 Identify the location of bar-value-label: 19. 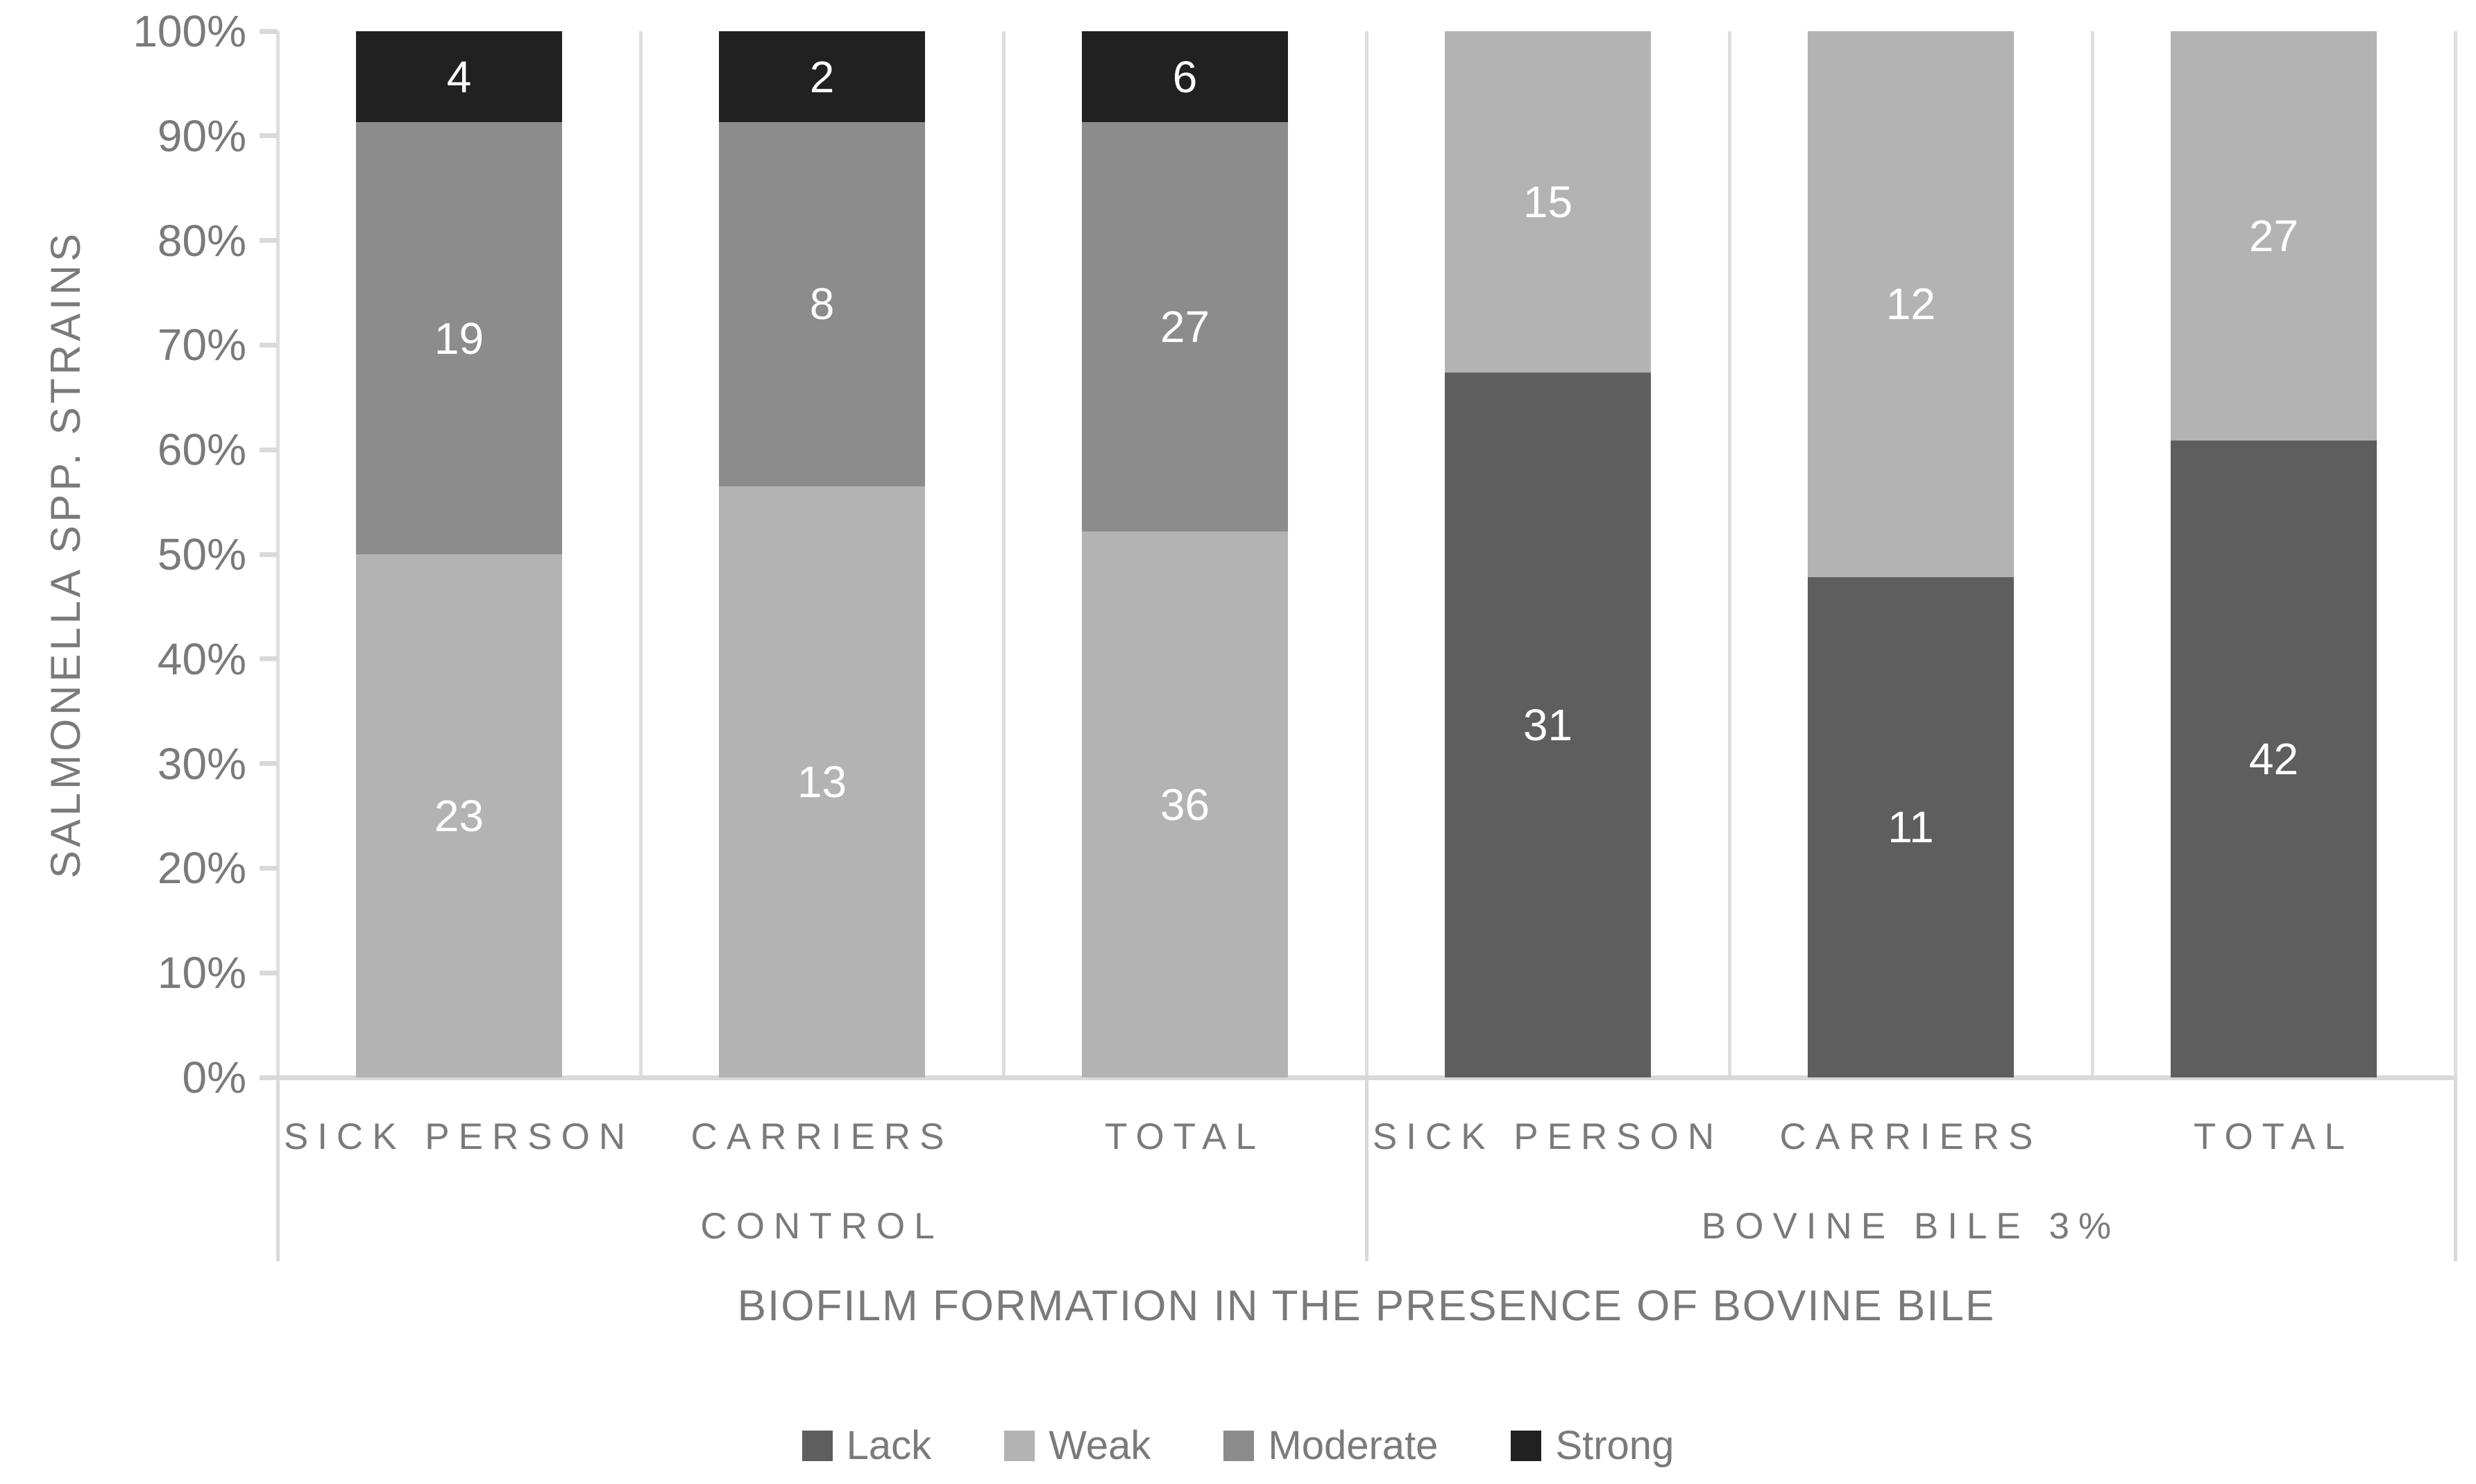
(459, 338).